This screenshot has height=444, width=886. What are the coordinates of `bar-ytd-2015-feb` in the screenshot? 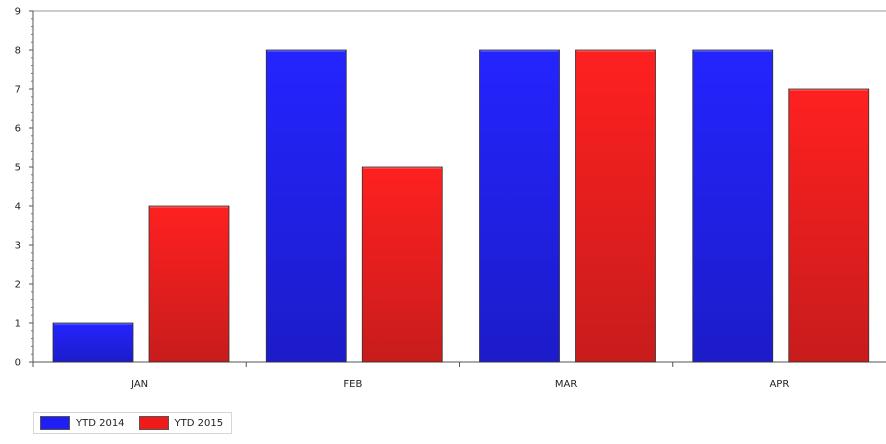 It's located at (402, 264).